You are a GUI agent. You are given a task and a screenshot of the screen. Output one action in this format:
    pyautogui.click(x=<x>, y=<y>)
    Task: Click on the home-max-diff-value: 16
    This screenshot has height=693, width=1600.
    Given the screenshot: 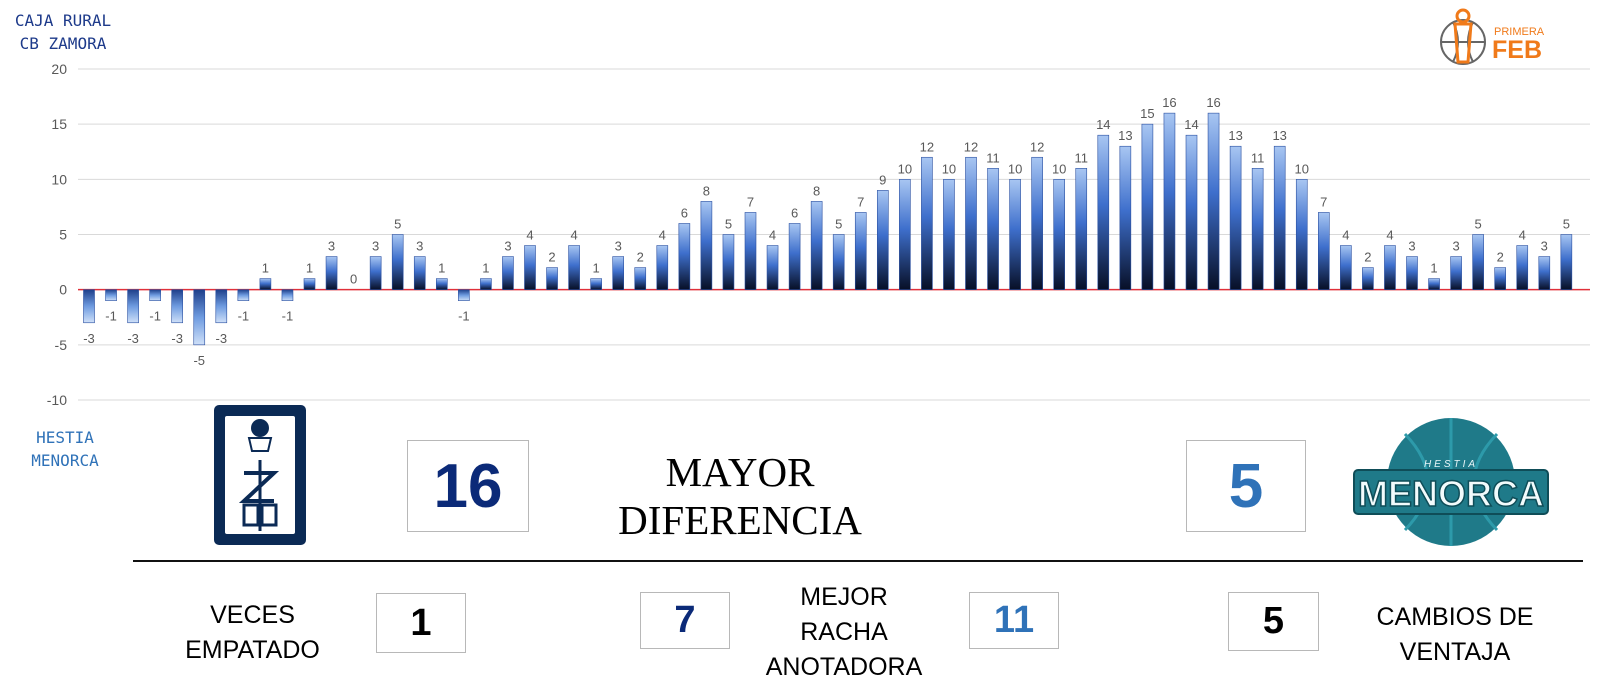 What is the action you would take?
    pyautogui.click(x=468, y=486)
    